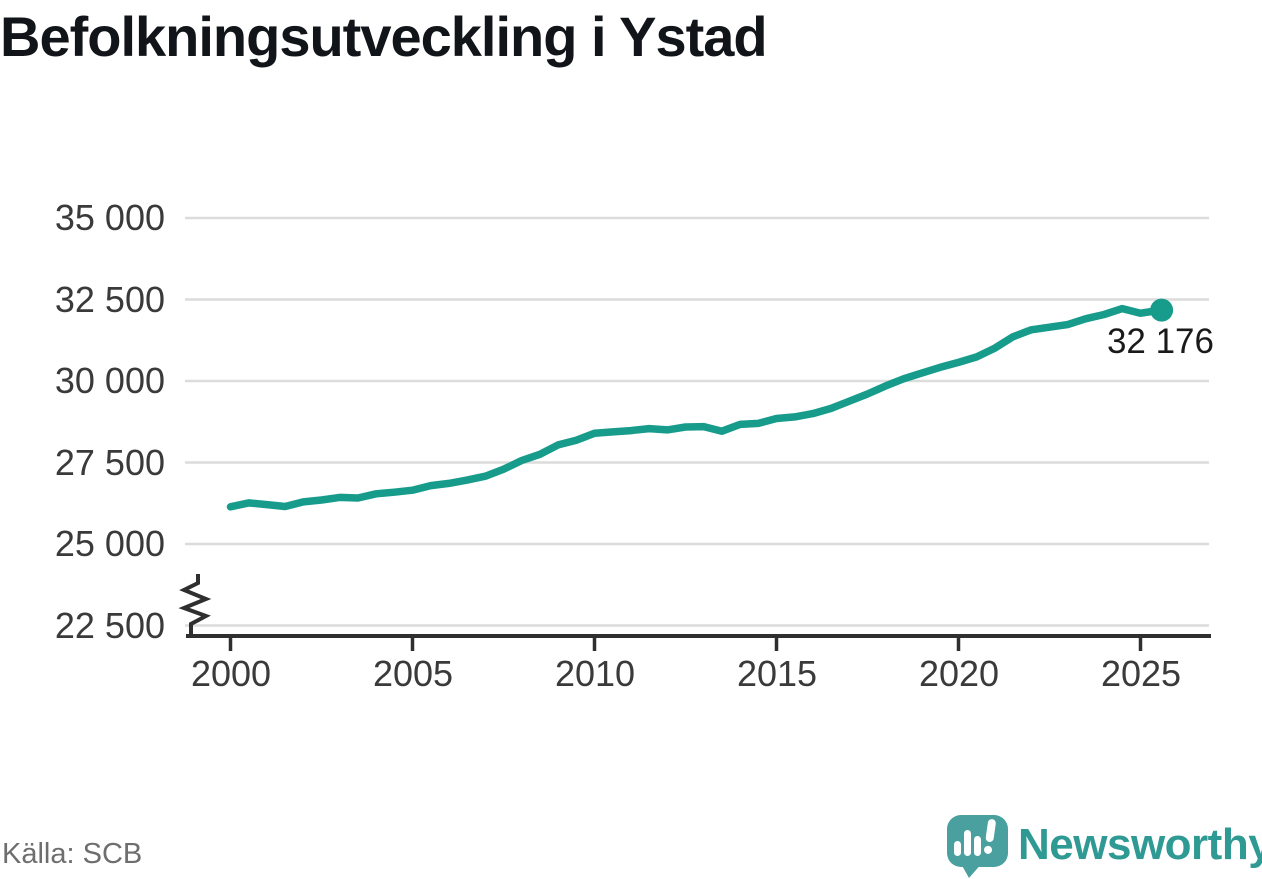 The width and height of the screenshot is (1262, 879). I want to click on y-tick-label: 27 500, so click(109, 462).